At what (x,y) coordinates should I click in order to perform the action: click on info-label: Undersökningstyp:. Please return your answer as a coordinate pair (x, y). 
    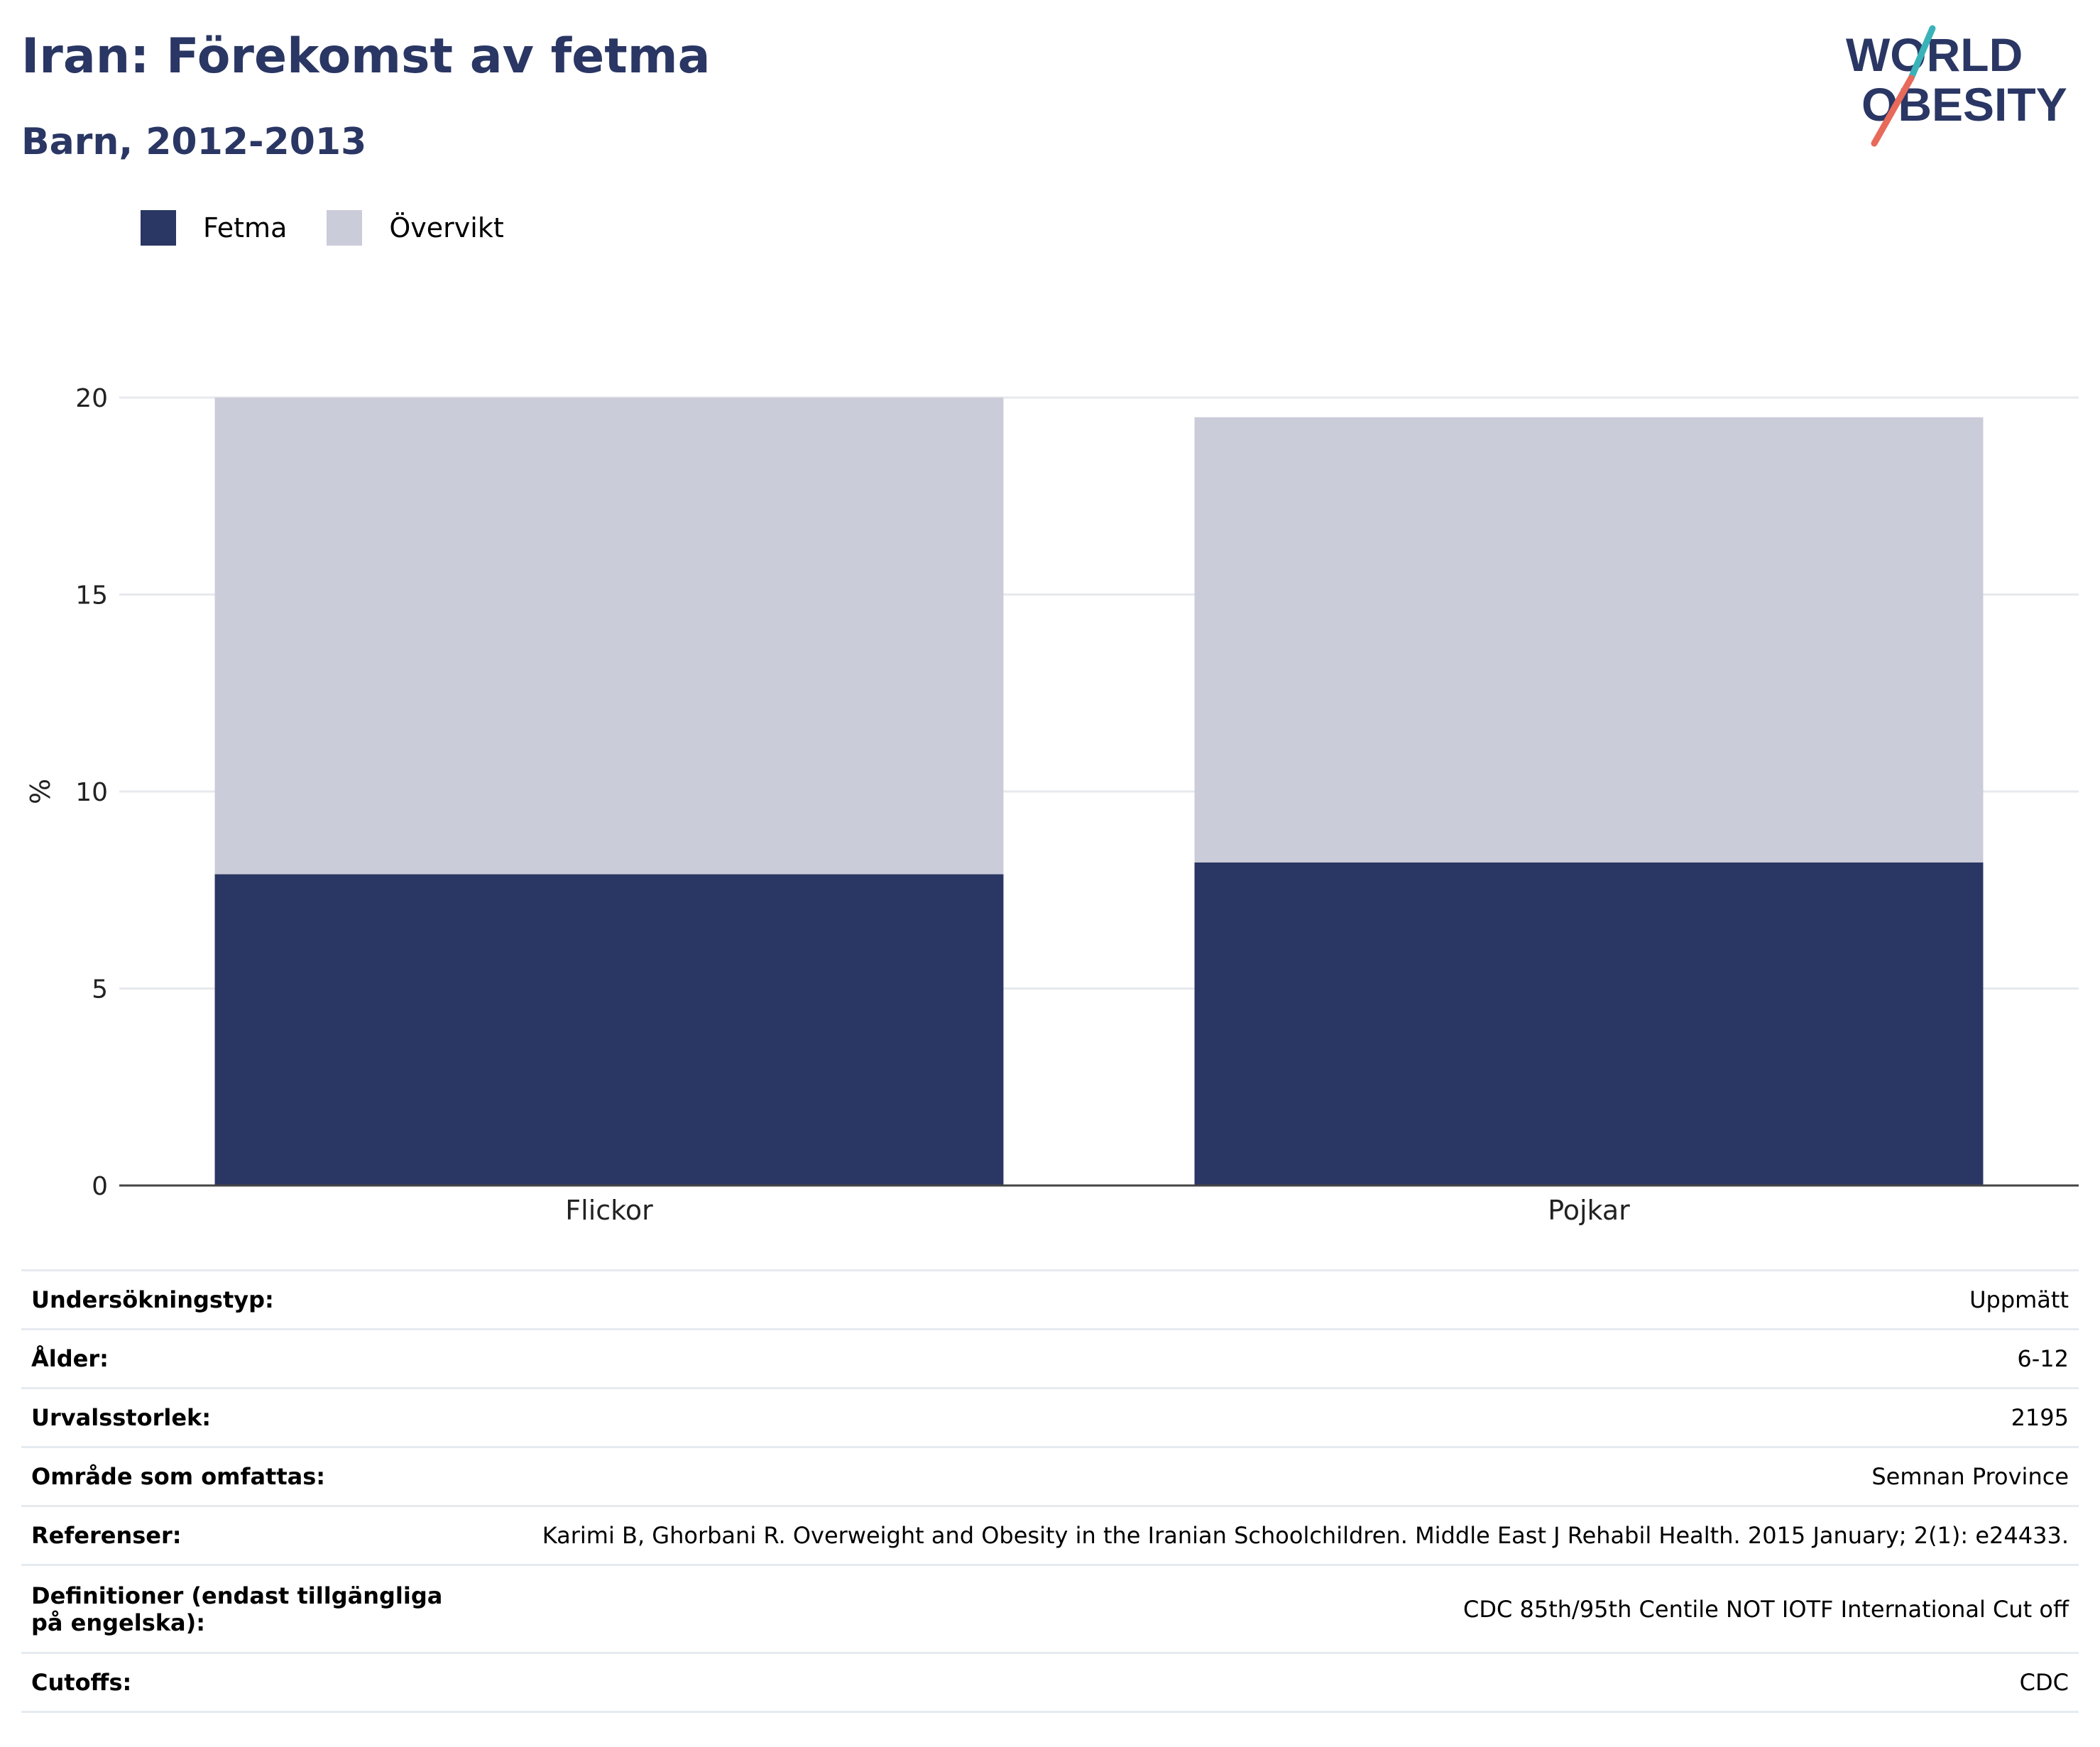
    Looking at the image, I should click on (251, 1299).